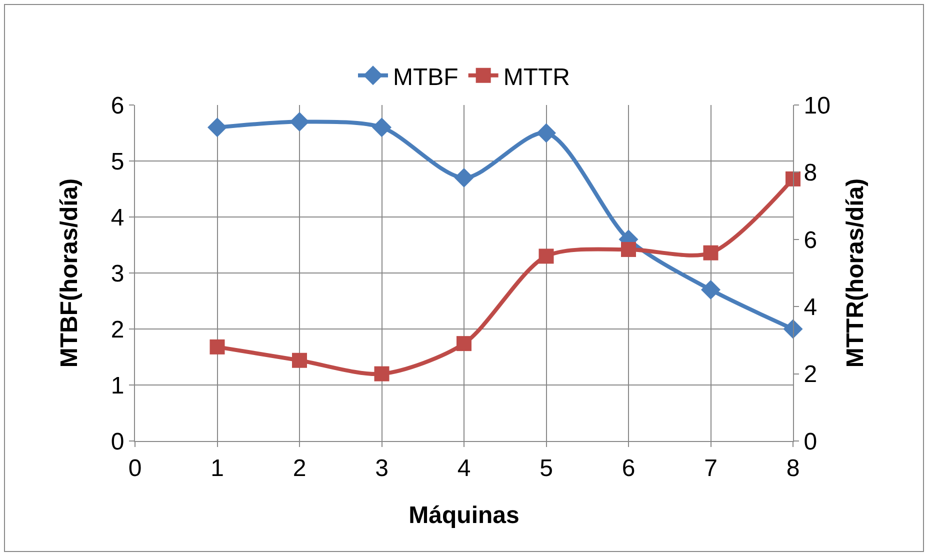 This screenshot has height=556, width=930. Describe the element at coordinates (793, 468) in the screenshot. I see `x-tick-label: 8` at that location.